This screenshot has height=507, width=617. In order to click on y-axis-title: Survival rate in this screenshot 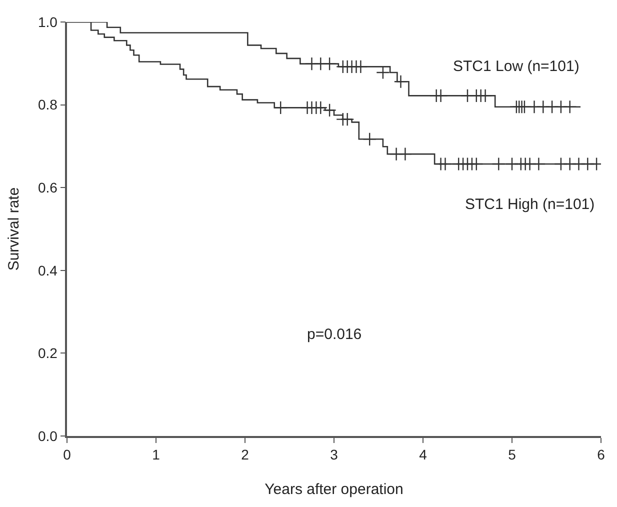, I will do `click(14, 229)`.